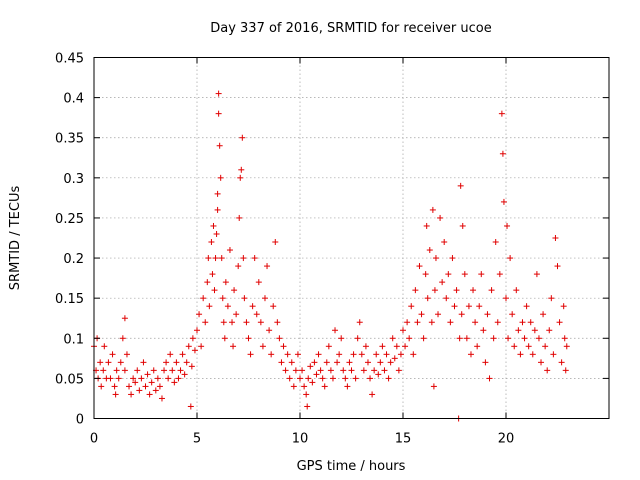 This screenshot has height=480, width=640. I want to click on x-tick-label: 0, so click(94, 439).